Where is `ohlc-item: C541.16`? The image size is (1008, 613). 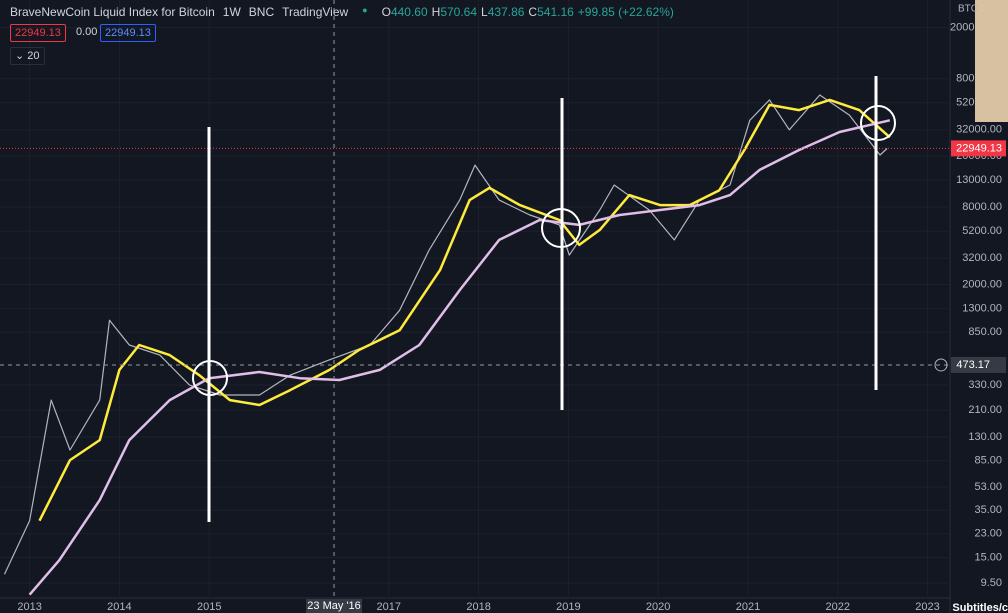
ohlc-item: C541.16 is located at coordinates (550, 12).